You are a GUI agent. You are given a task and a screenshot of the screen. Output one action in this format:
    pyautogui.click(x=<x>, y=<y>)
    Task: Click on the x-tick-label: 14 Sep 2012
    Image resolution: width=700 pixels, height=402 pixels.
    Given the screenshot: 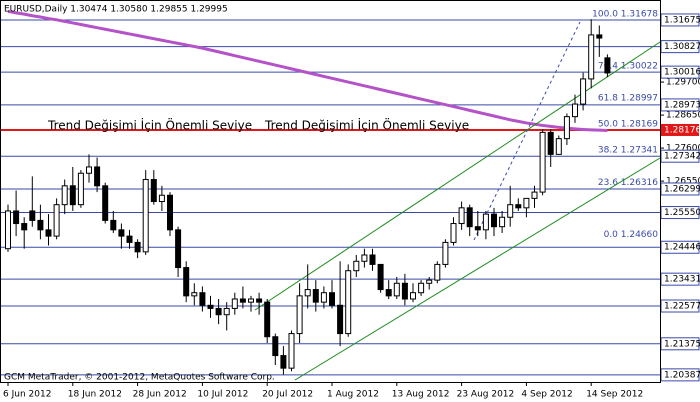 What is the action you would take?
    pyautogui.click(x=614, y=395)
    